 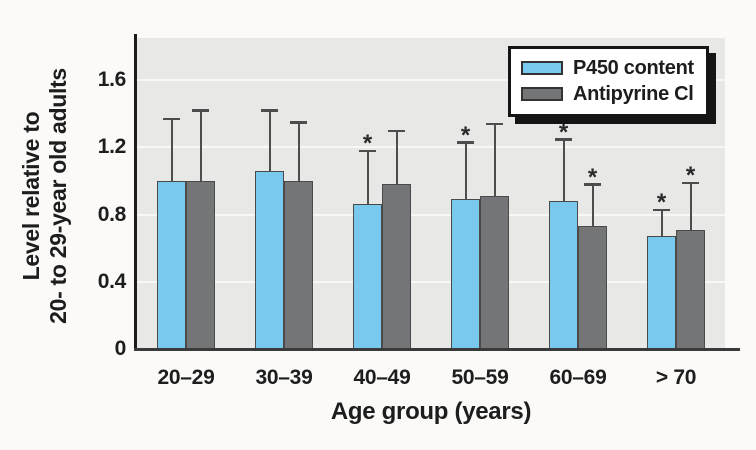 I want to click on x-tick-label: 60–69, so click(x=578, y=377).